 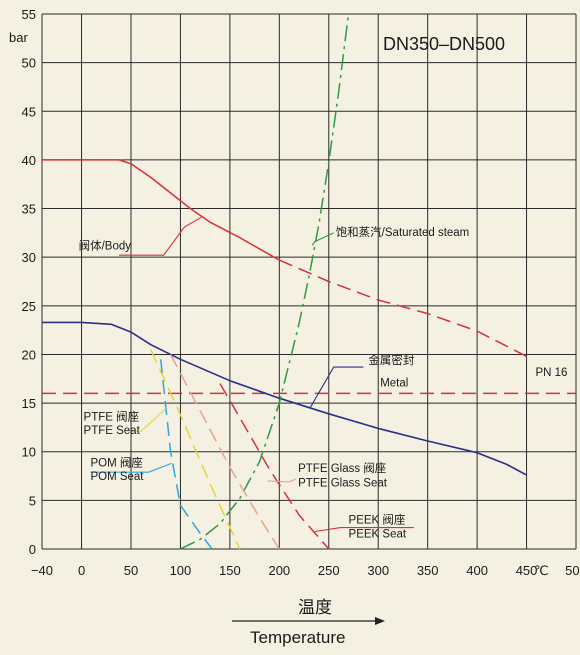 I want to click on series-line-ptfe_glass, so click(x=224, y=452).